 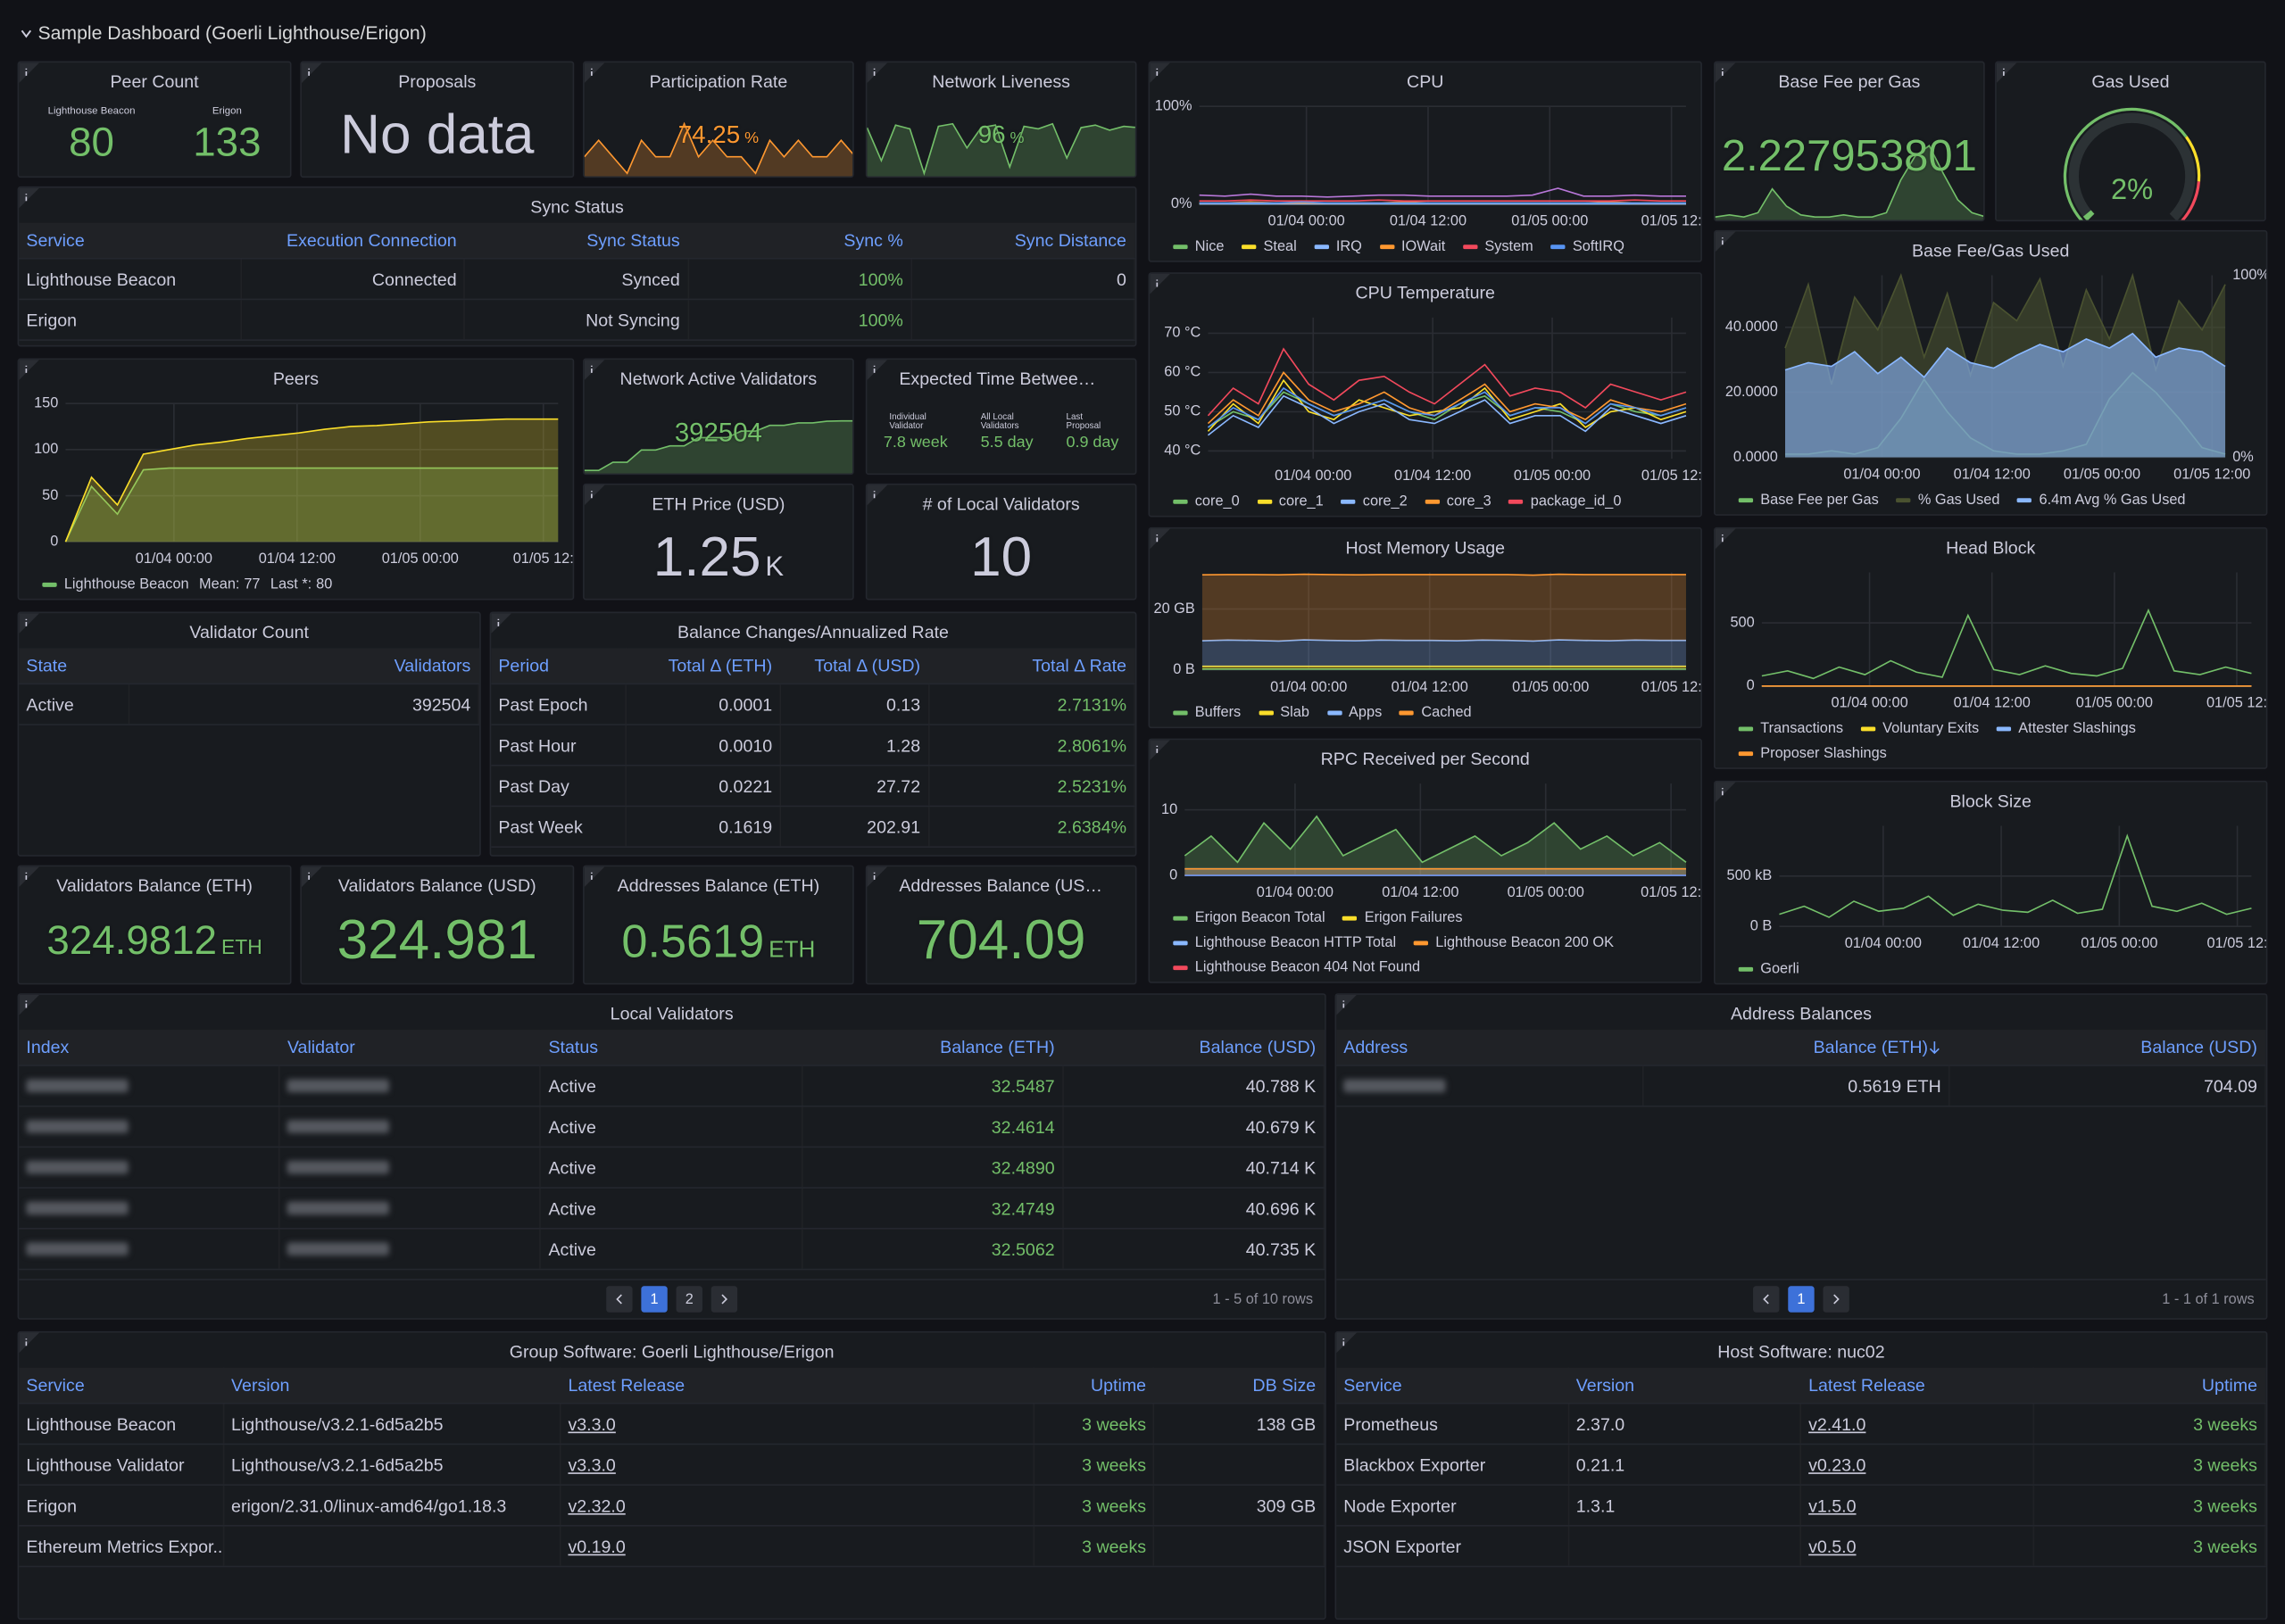 What do you see at coordinates (1023, 240) in the screenshot?
I see `column-header: Sync Distance` at bounding box center [1023, 240].